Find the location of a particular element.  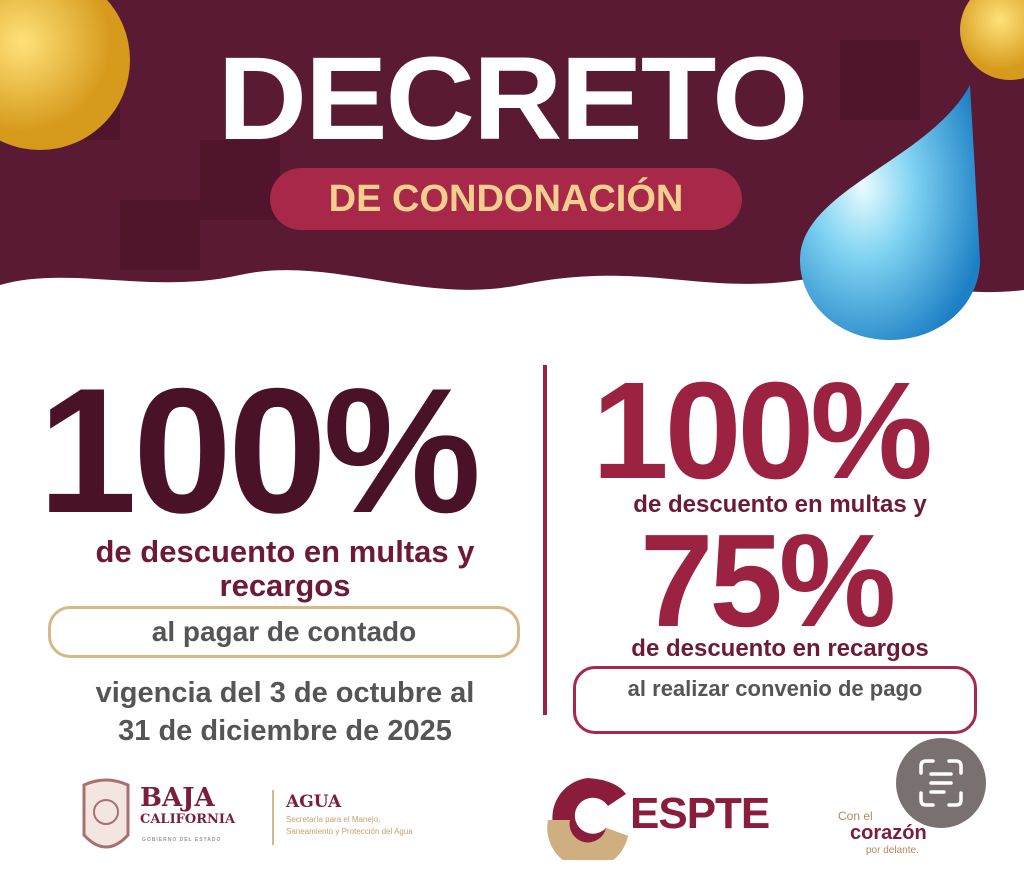

cespte-c-icon is located at coordinates (587, 819).